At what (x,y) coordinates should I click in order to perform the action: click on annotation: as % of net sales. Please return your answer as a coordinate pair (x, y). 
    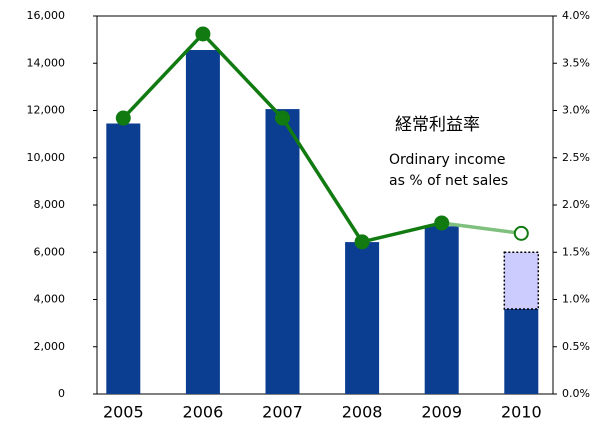
    Looking at the image, I should click on (448, 181).